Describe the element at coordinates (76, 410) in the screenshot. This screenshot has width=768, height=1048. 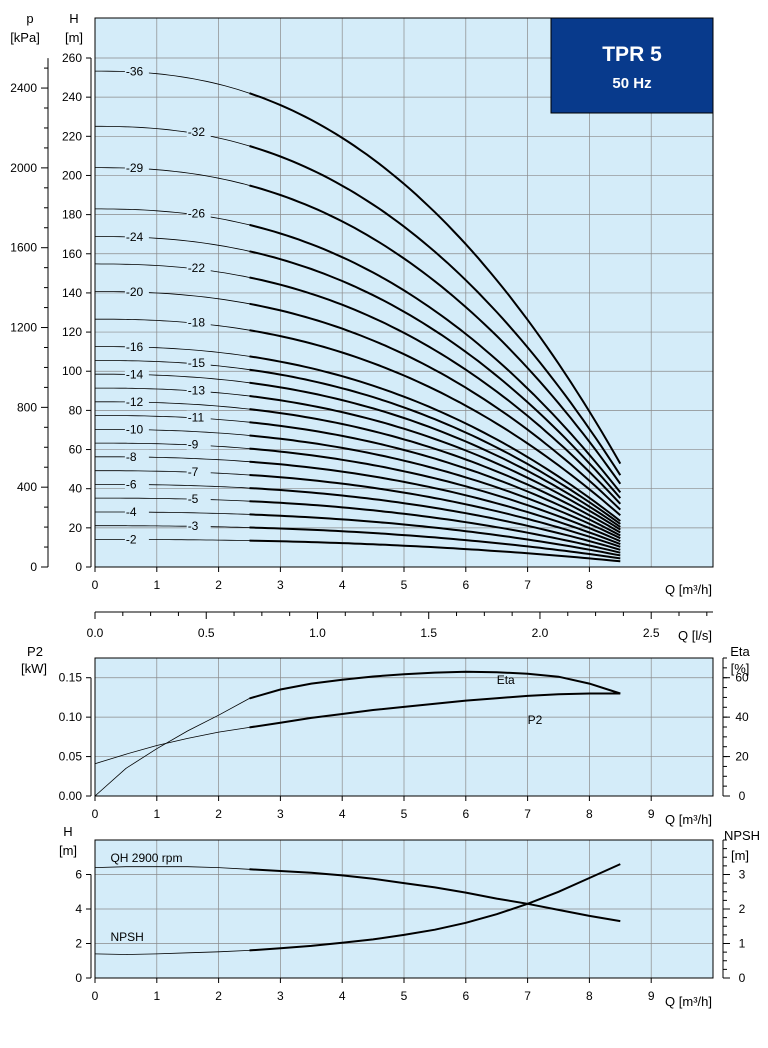
I see `y-tick-label: 80` at that location.